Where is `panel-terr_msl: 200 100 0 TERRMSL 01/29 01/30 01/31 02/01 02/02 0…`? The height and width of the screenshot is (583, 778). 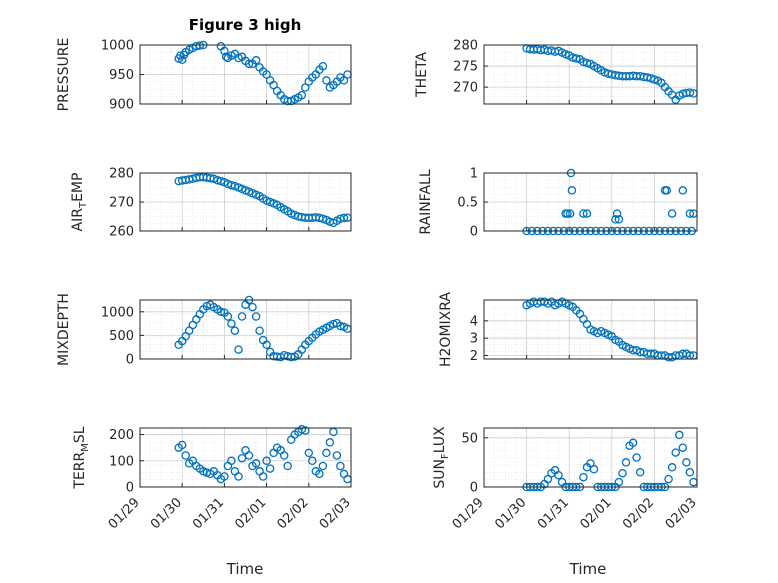
panel-terr_msl: 200 100 0 TERRMSL 01/29 01/30 01/31 02/01 02/02 0… is located at coordinates (213, 478).